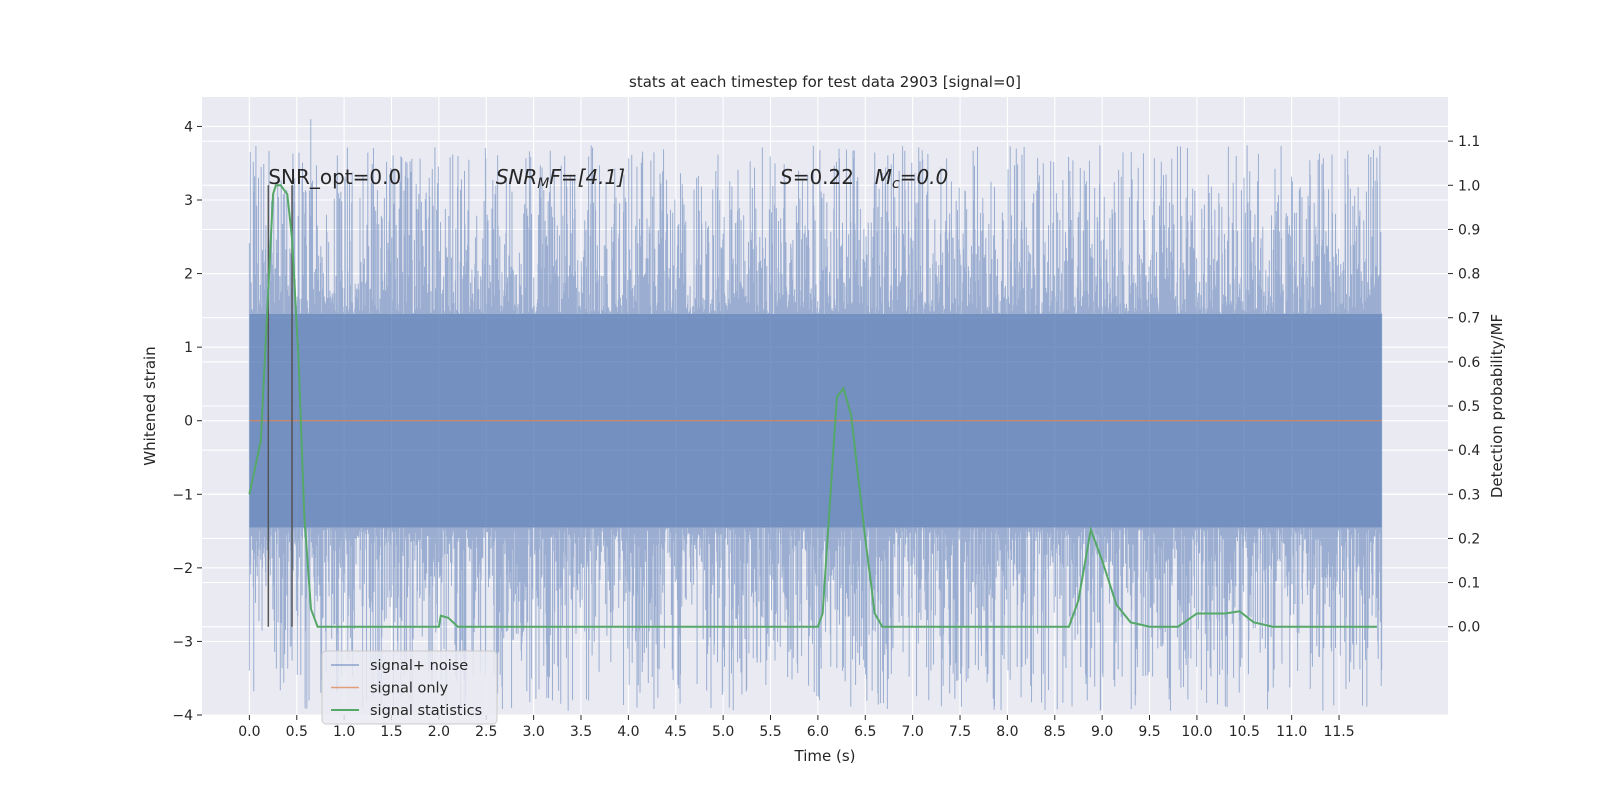  Describe the element at coordinates (1497, 406) in the screenshot. I see `y-axis-label-right: Detection probability/MF` at that location.